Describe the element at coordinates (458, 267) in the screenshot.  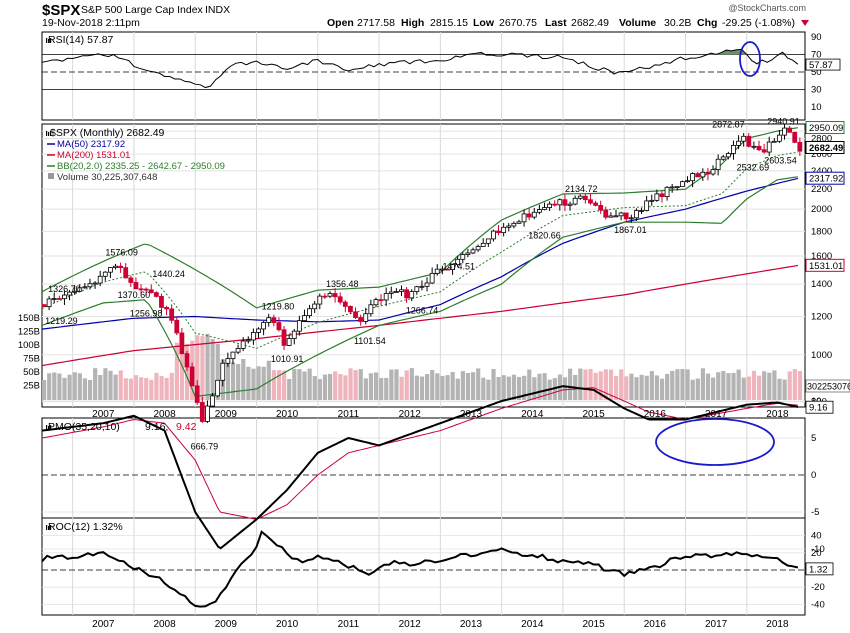
I see `price-annotation-1474.51: 1474.51` at that location.